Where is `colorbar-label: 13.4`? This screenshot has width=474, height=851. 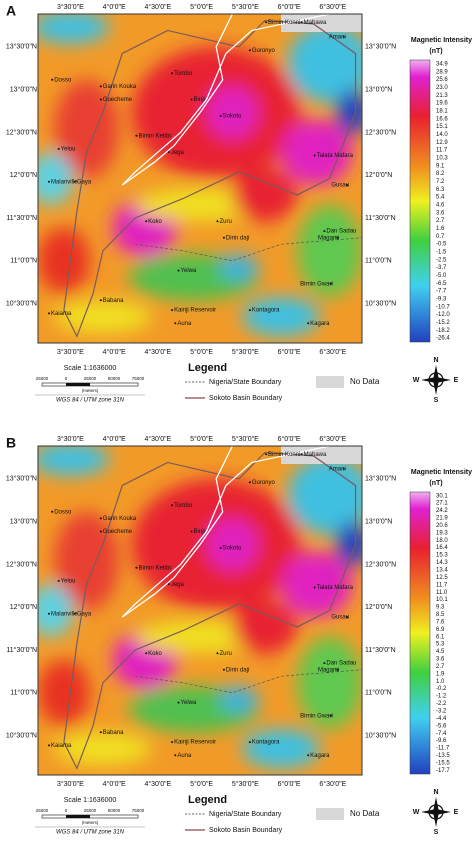
colorbar-label: 13.4 is located at coordinates (442, 570).